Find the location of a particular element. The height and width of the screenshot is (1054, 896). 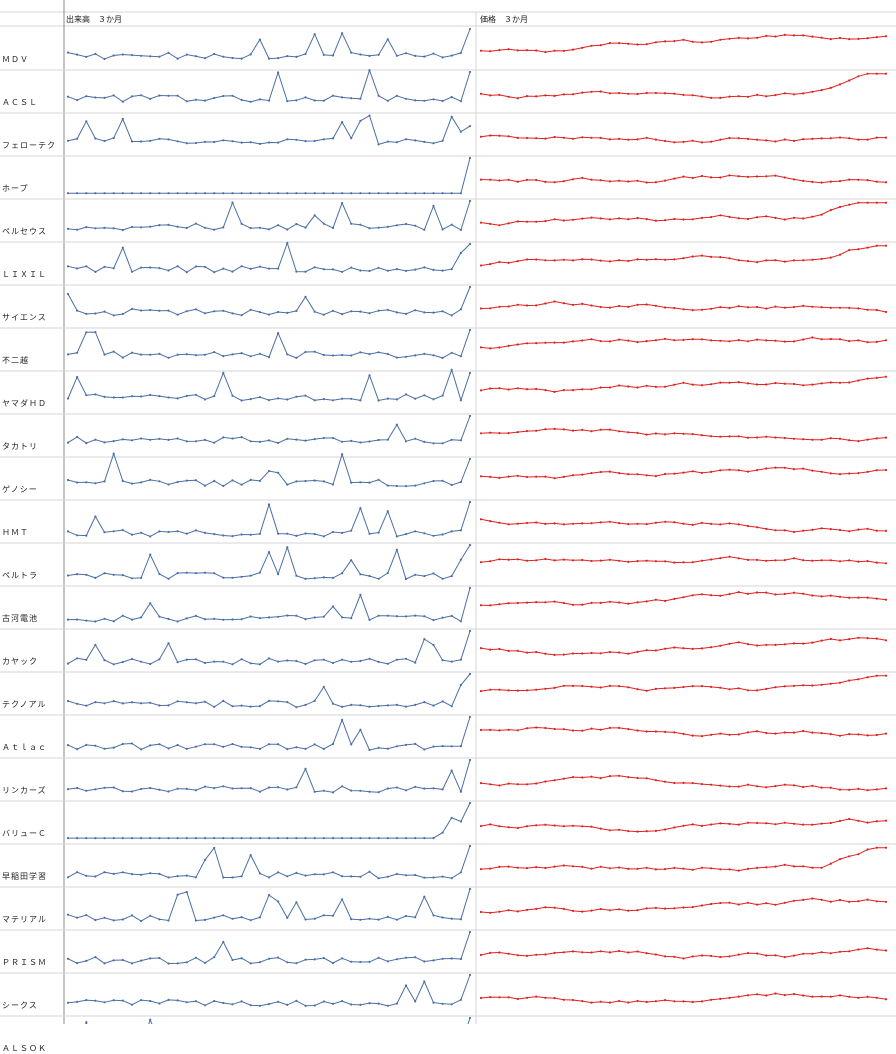

row-label: Ａｔｌａｃ is located at coordinates (24, 747).